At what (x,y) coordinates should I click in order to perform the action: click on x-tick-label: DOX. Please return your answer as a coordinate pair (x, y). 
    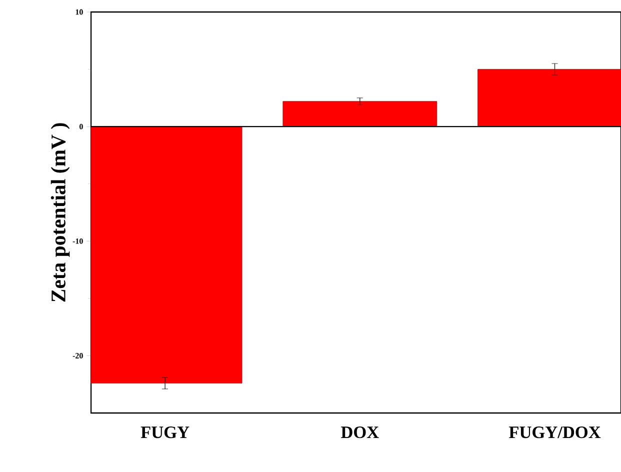
    Looking at the image, I should click on (360, 432).